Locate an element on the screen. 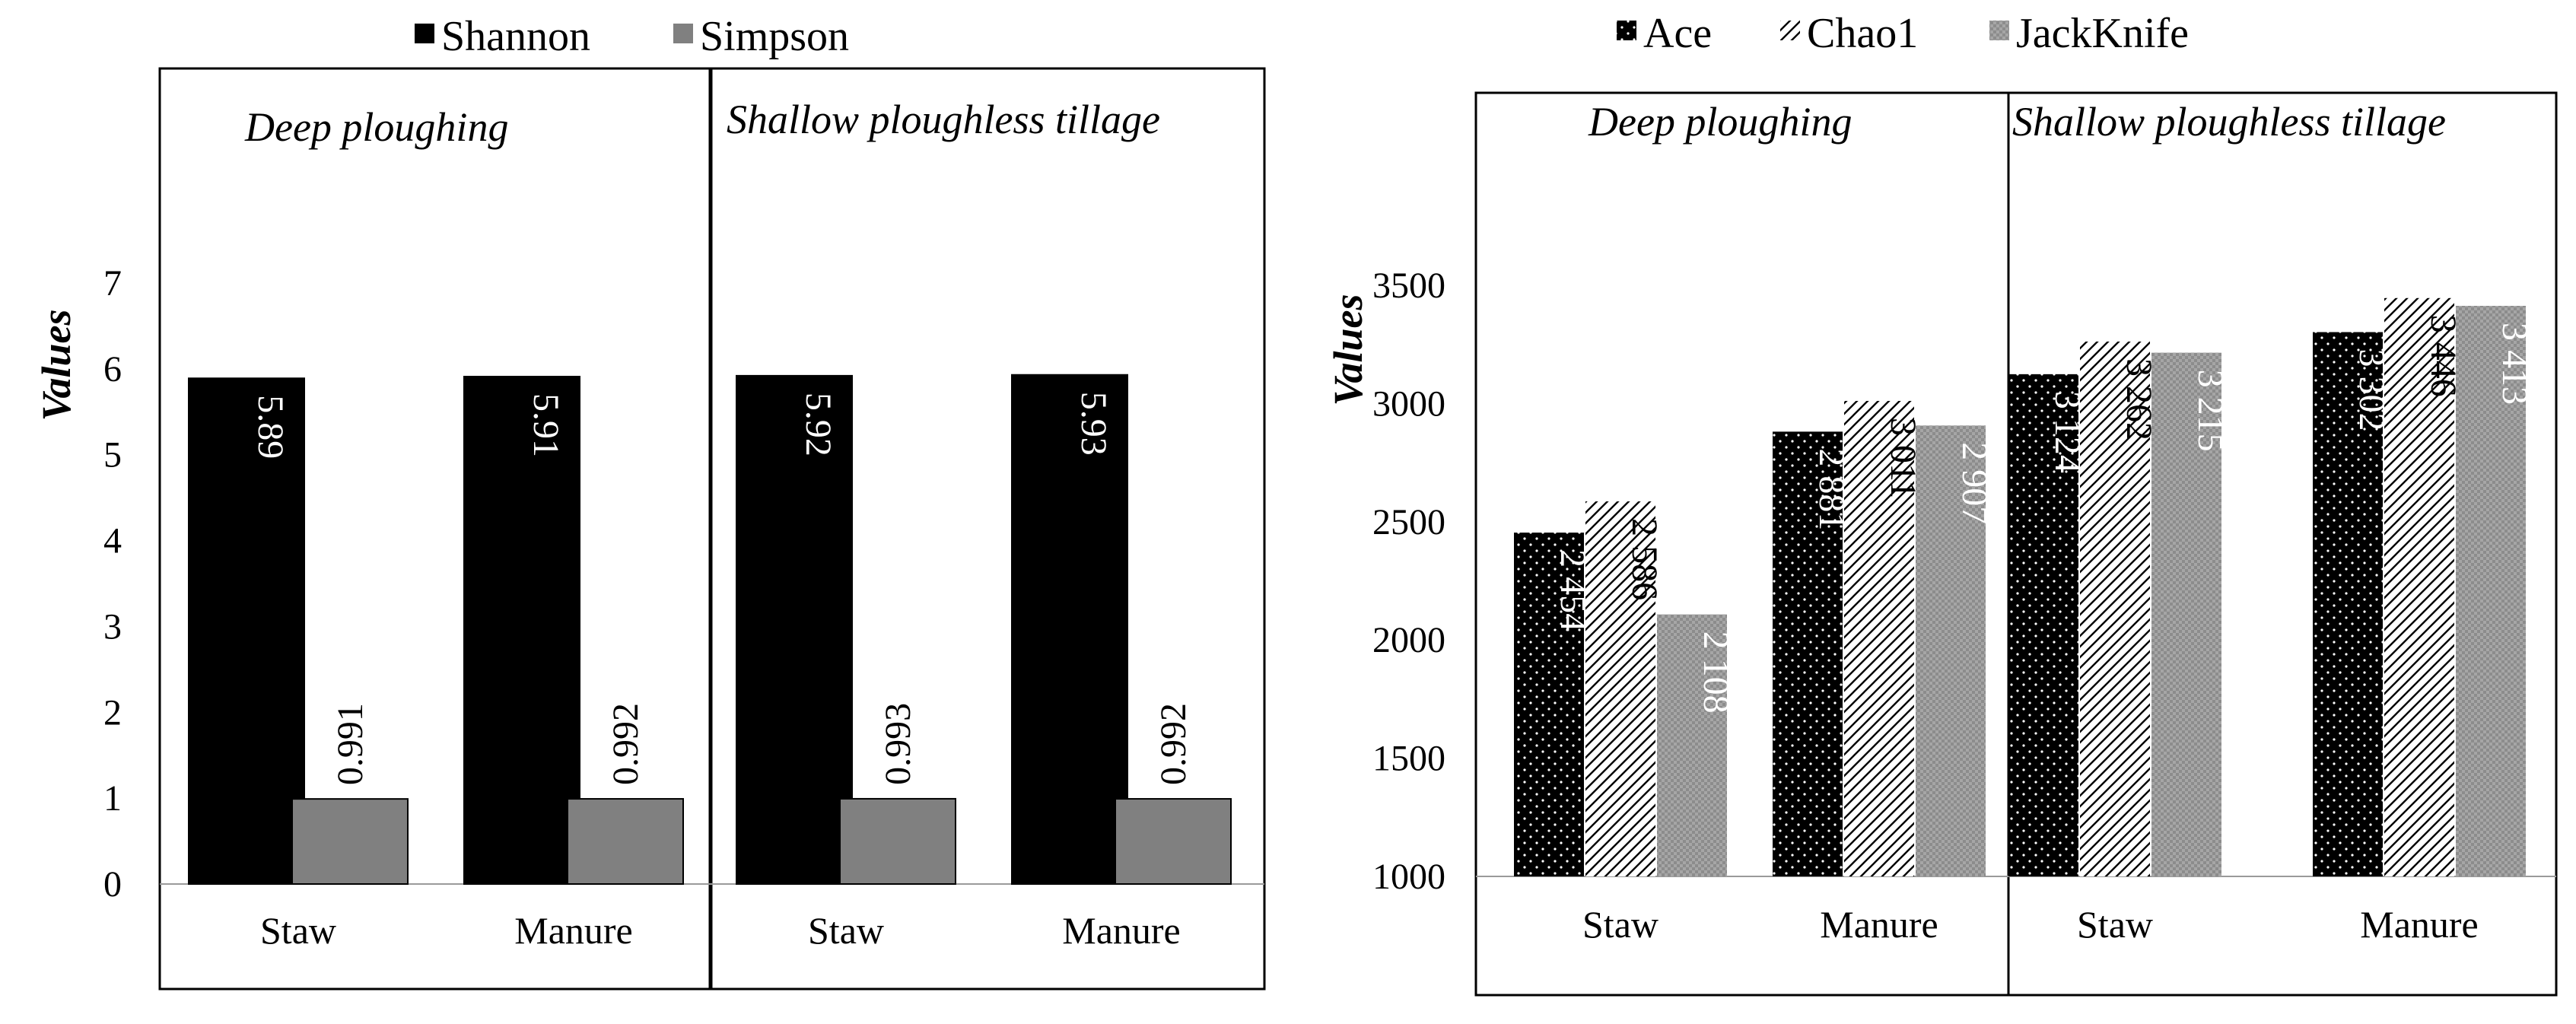 The height and width of the screenshot is (1024, 2576). right-bar-chao1-deep-ploughing-staw is located at coordinates (1620, 688).